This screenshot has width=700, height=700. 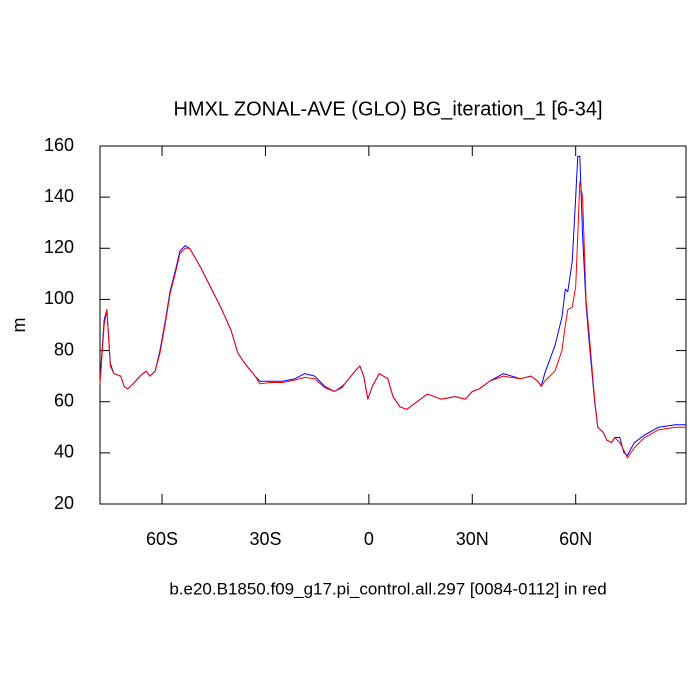 I want to click on y-tick-label: 80, so click(x=64, y=349).